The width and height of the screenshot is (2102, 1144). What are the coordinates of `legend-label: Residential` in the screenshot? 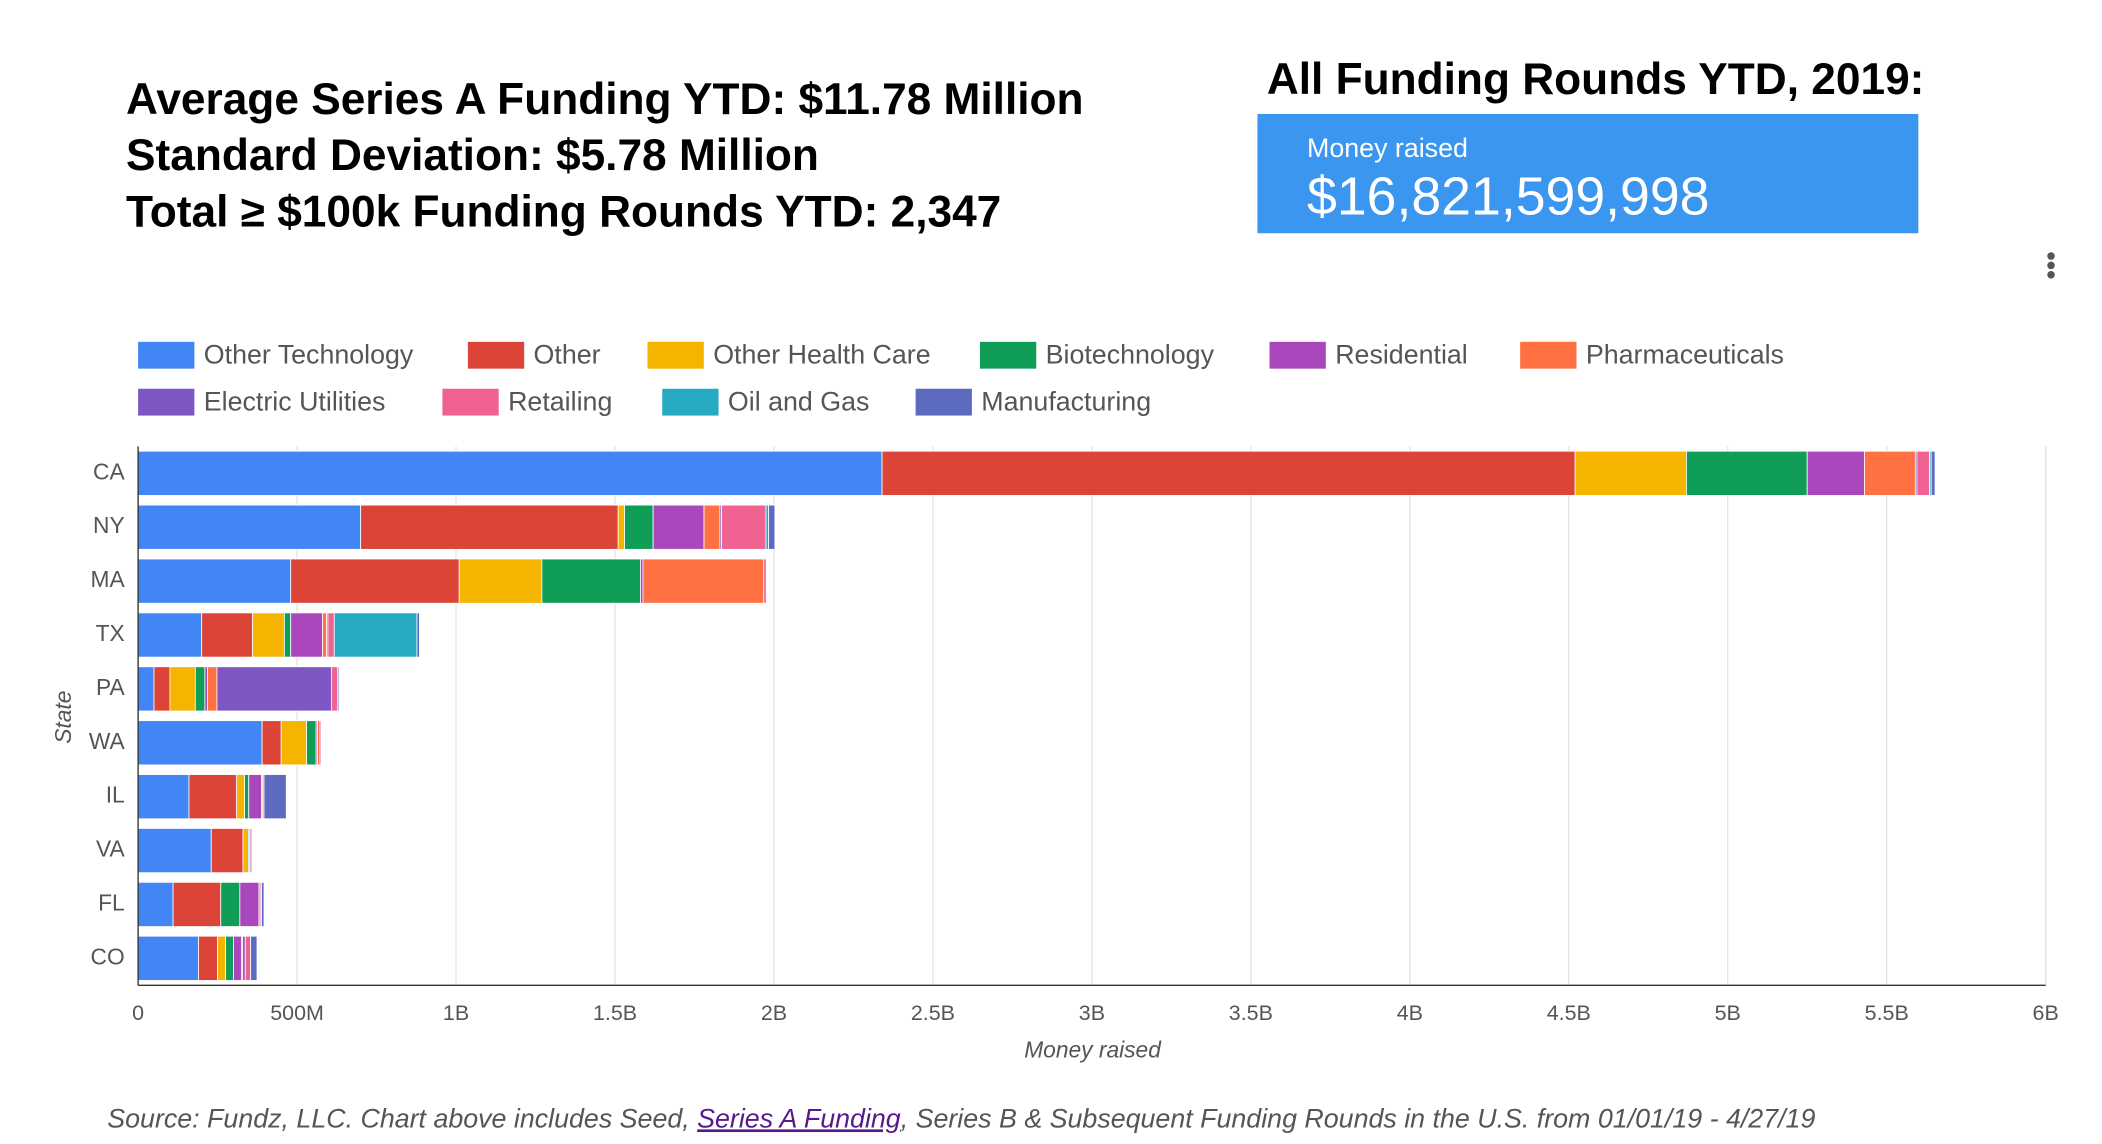 It's located at (1401, 355).